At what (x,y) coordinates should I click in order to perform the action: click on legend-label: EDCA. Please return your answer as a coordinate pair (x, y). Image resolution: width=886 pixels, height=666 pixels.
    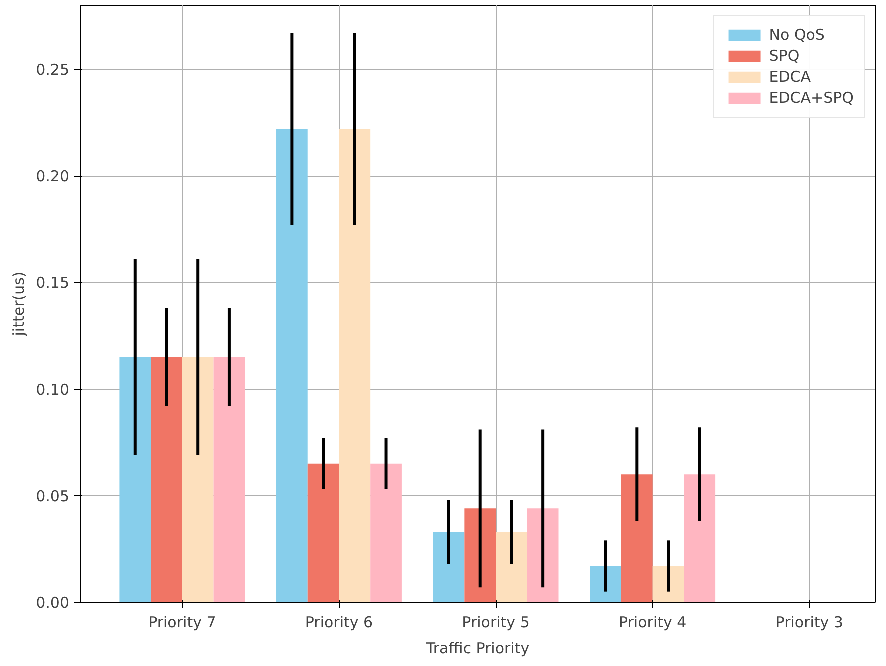
    Looking at the image, I should click on (790, 77).